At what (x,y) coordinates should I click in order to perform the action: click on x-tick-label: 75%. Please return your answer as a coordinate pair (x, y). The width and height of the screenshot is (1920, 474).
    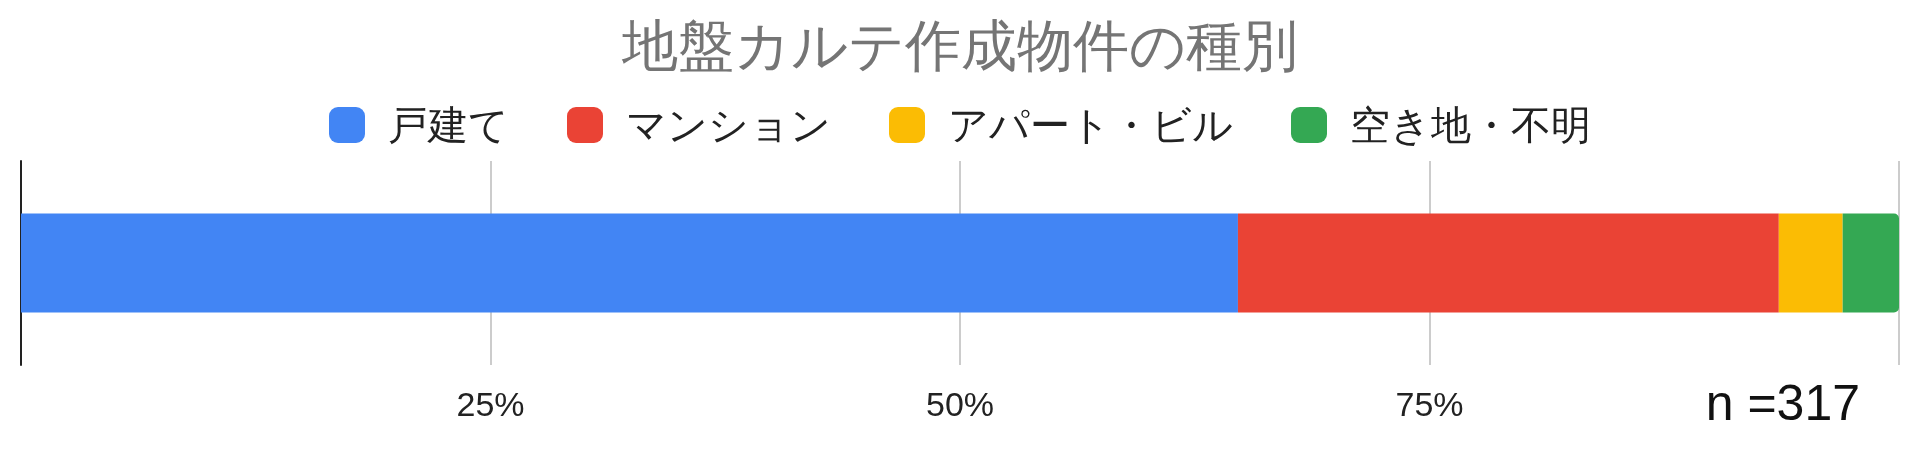
    Looking at the image, I should click on (1429, 404).